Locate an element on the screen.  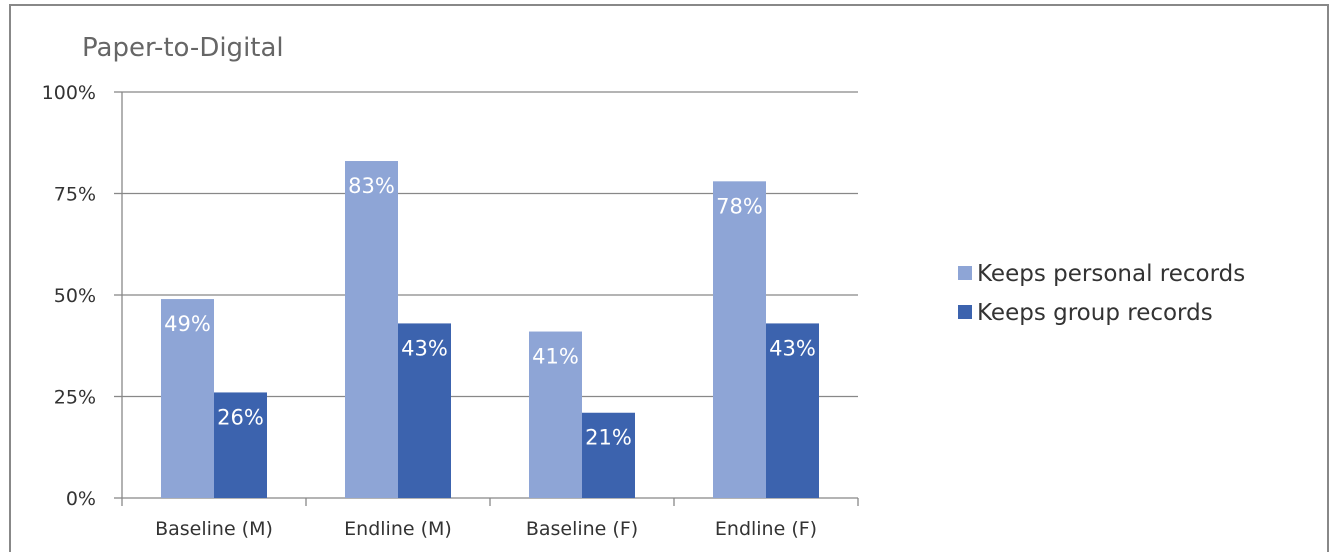
bar-value-label: 78% is located at coordinates (739, 206).